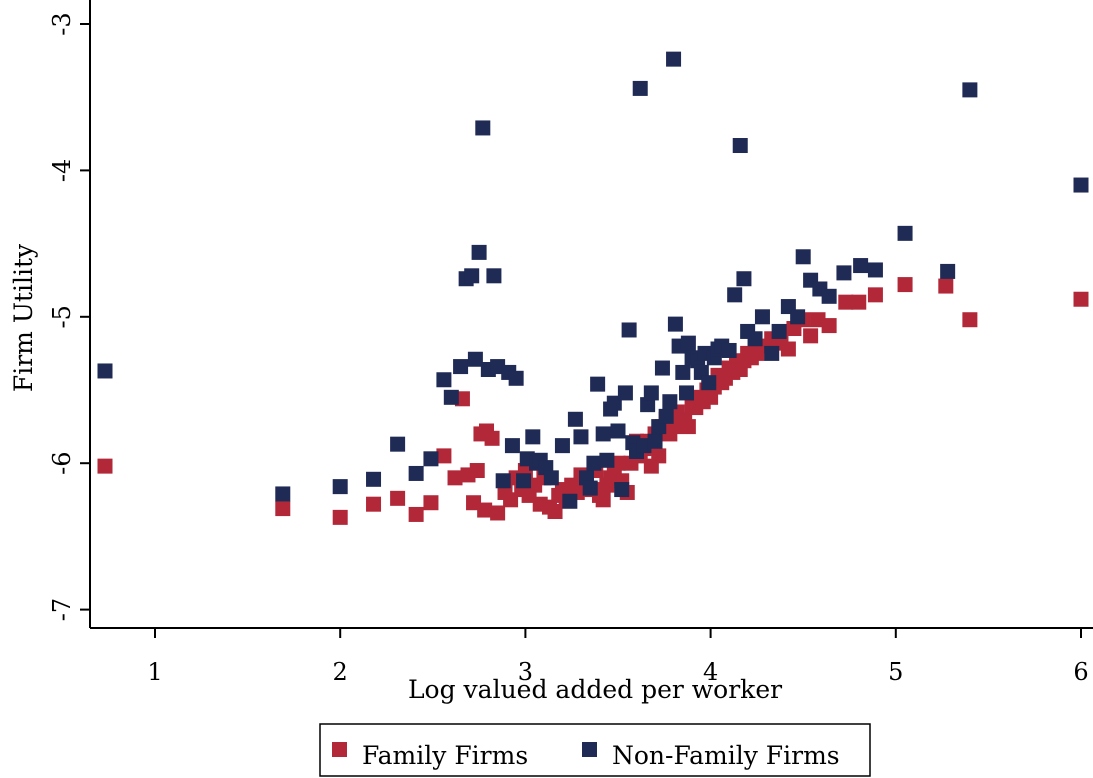  Describe the element at coordinates (1080, 672) in the screenshot. I see `x-tick-label: 6` at that location.